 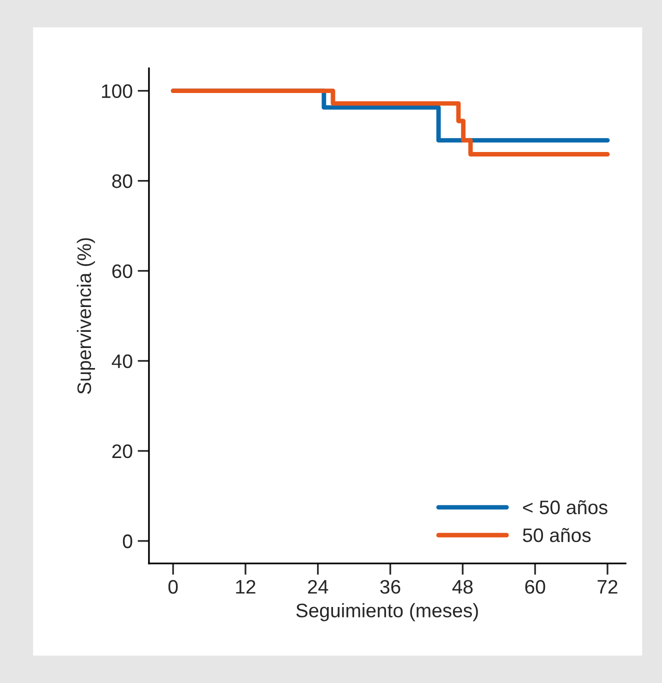 What do you see at coordinates (462, 587) in the screenshot?
I see `x-tick-label: 48` at bounding box center [462, 587].